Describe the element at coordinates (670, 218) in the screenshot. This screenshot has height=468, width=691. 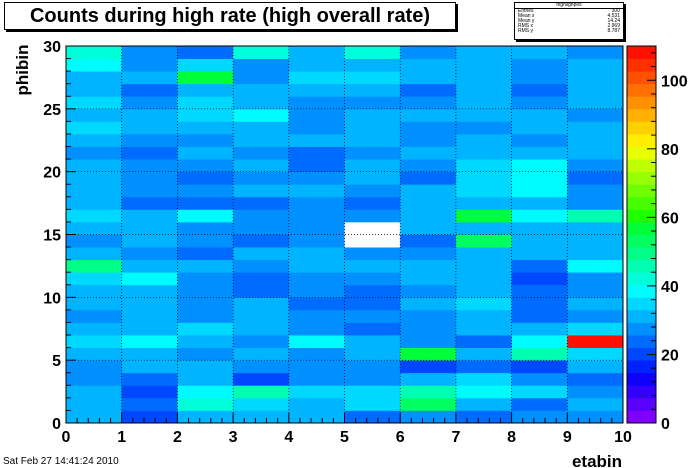
I see `z-tick-label: 60` at that location.